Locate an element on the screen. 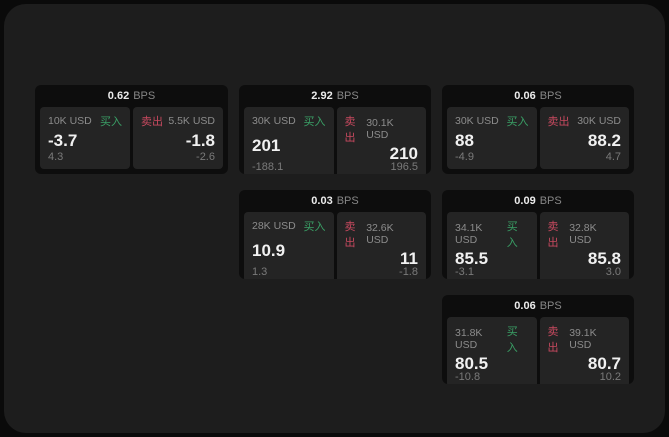 This screenshot has height=437, width=669. sell-sub-value: 3.0 is located at coordinates (613, 272).